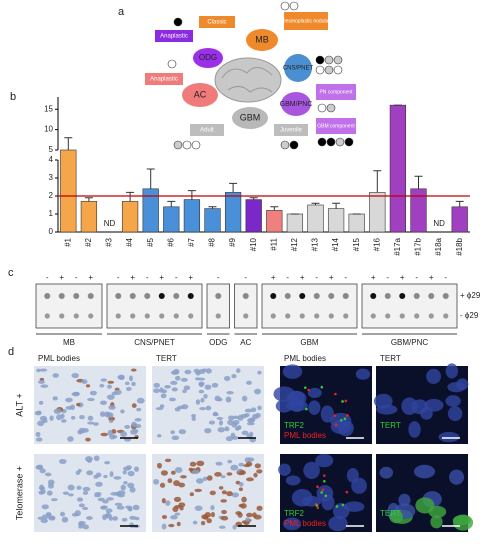 The height and width of the screenshot is (550, 483). Describe the element at coordinates (200, 94) in the screenshot. I see `node-label: AC` at that location.